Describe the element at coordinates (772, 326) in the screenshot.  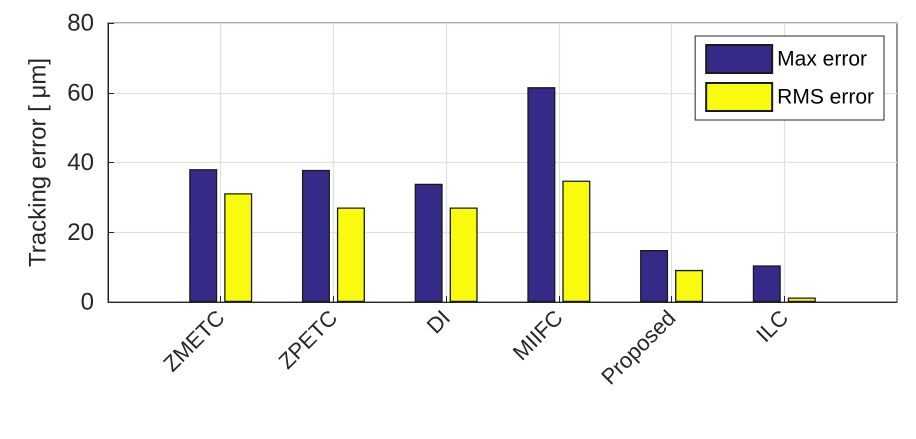
I see `x-tick-label: ILC` at that location.